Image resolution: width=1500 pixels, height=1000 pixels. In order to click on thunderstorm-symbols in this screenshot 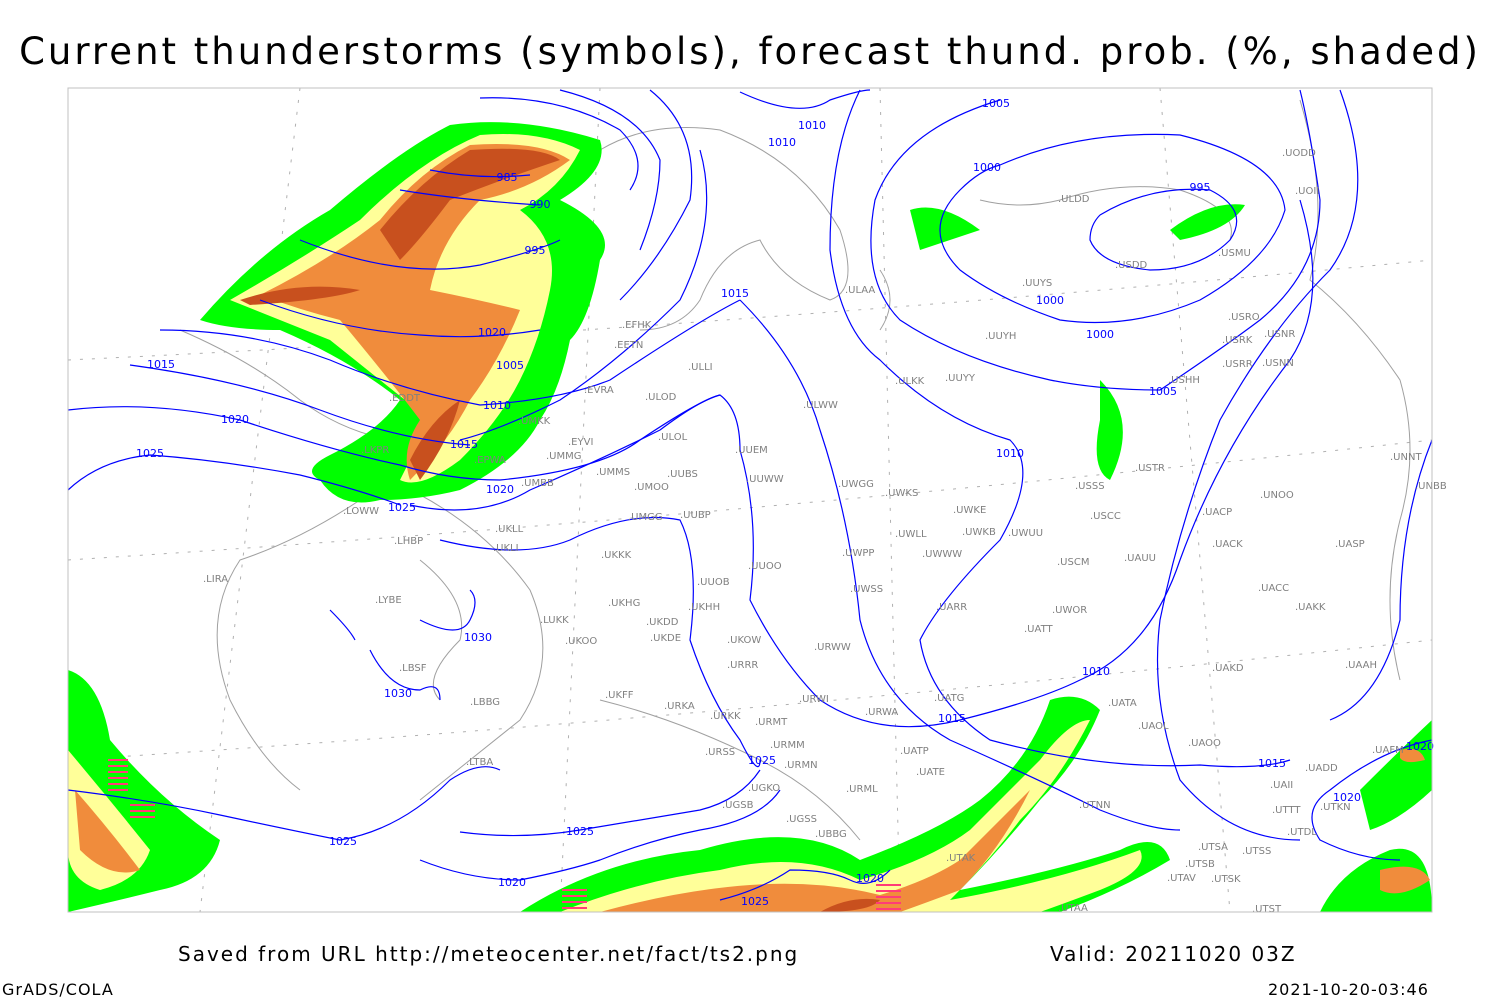, I will do `click(504, 834)`.